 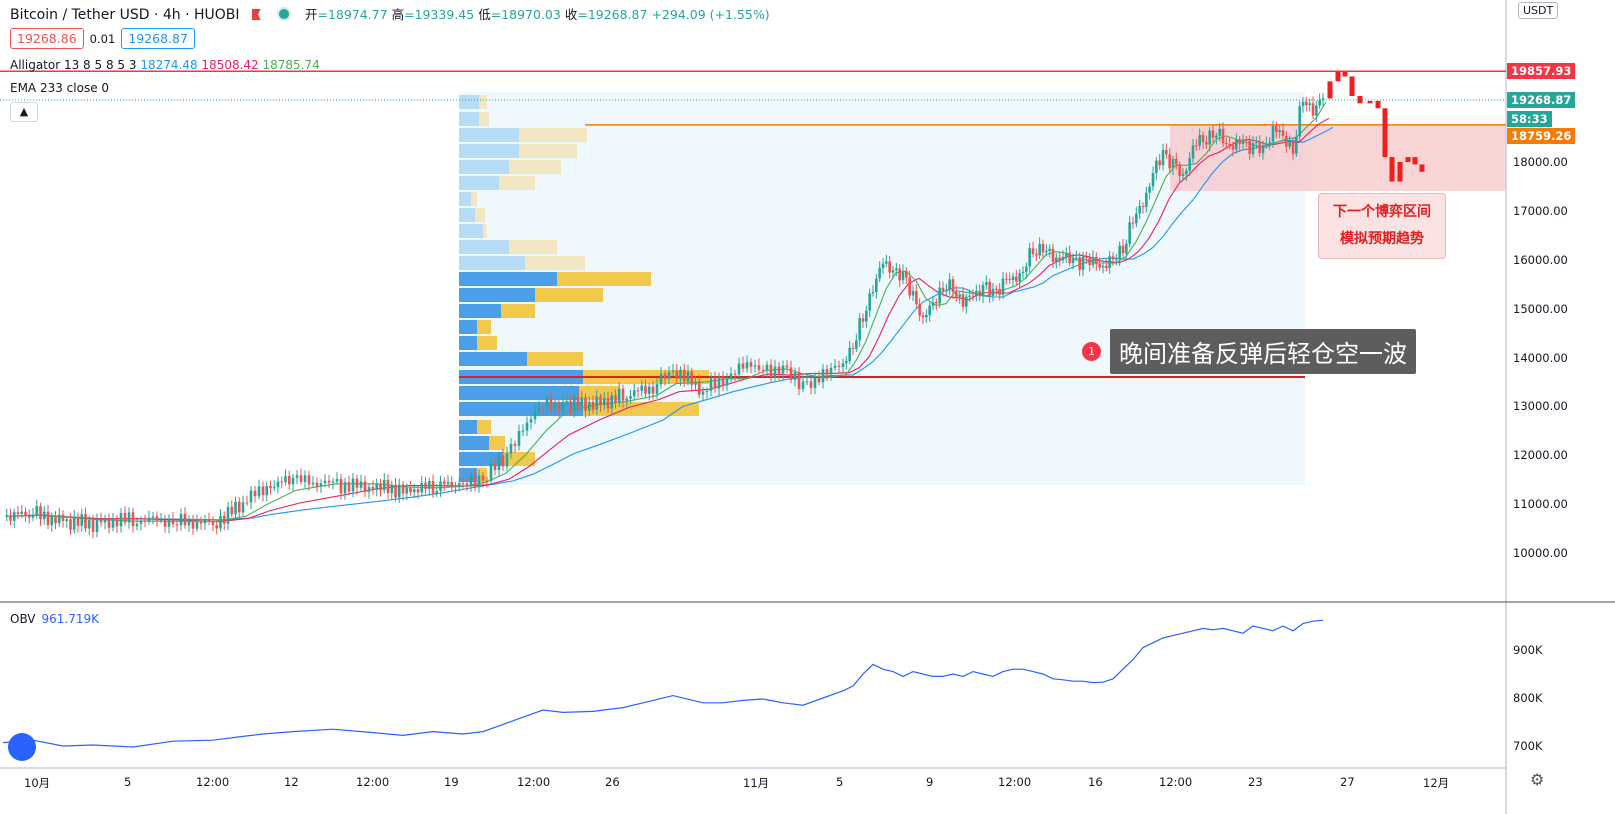 I want to click on annotation-number: 1, so click(x=1091, y=351).